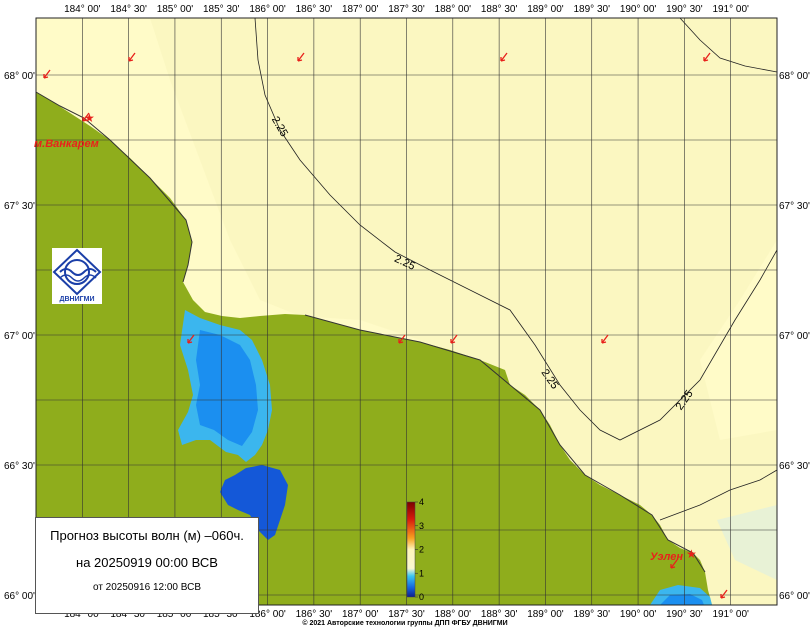  I want to click on colorbar-tick: 3, so click(421, 526).